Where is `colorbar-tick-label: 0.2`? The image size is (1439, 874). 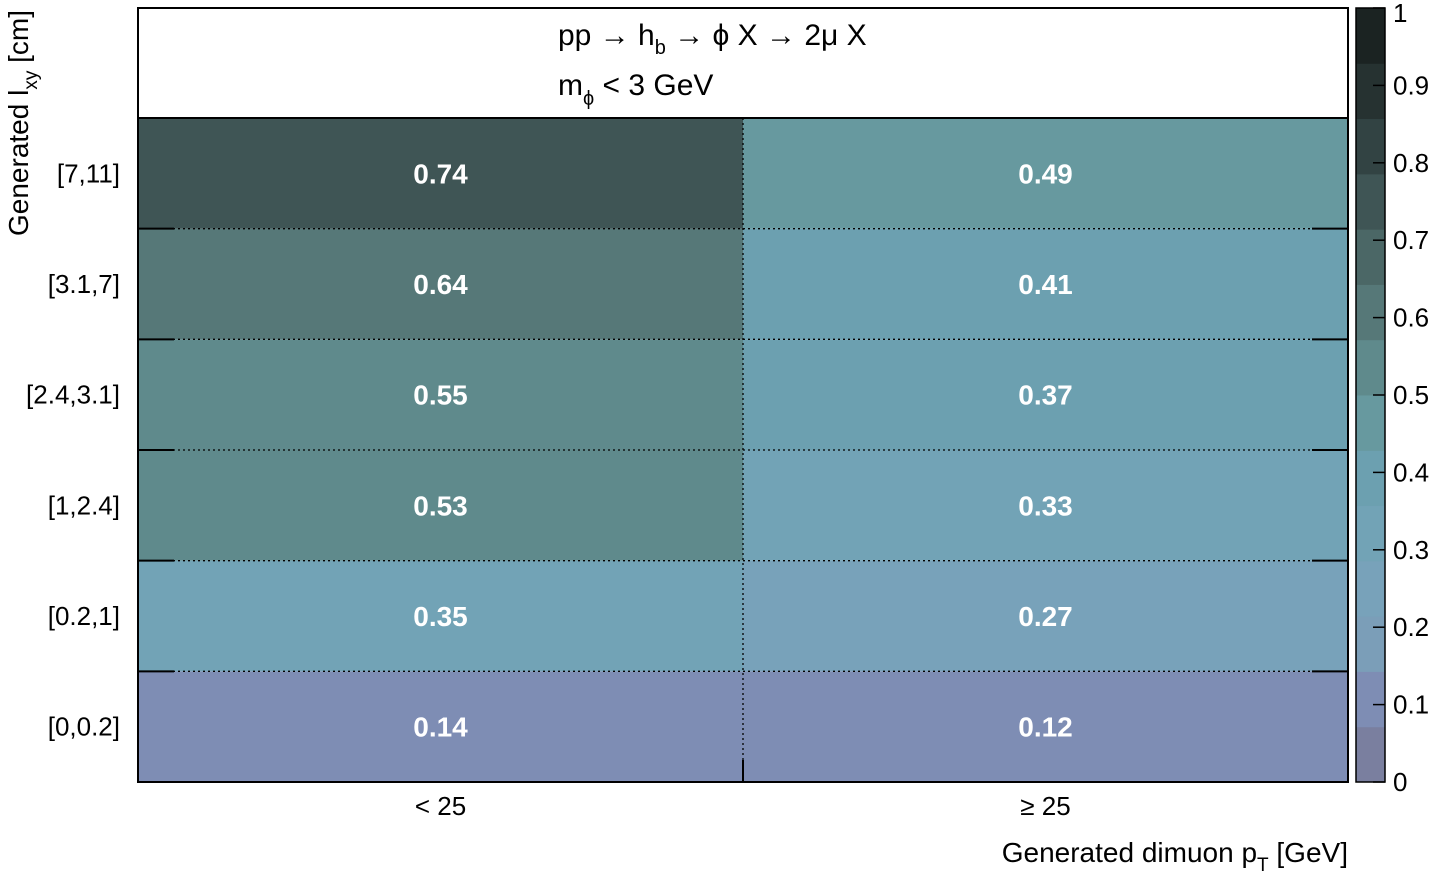 colorbar-tick-label: 0.2 is located at coordinates (1411, 627).